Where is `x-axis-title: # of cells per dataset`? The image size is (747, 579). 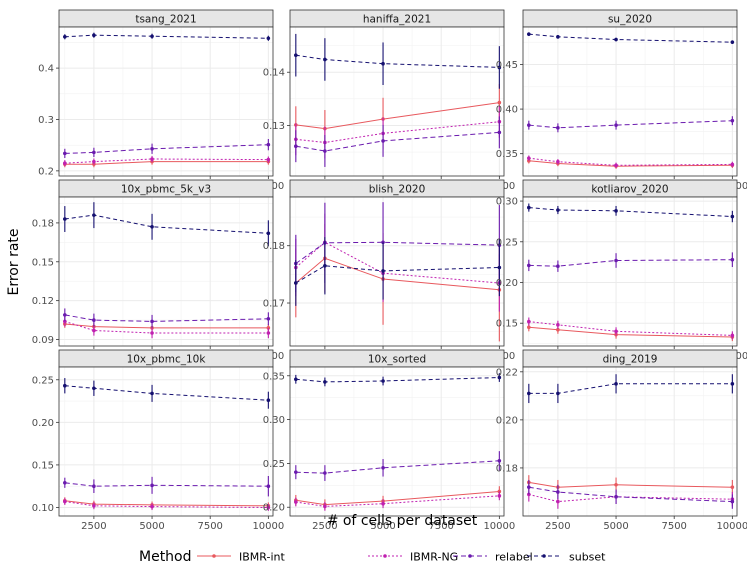
x-axis-title: # of cells per dataset is located at coordinates (402, 521).